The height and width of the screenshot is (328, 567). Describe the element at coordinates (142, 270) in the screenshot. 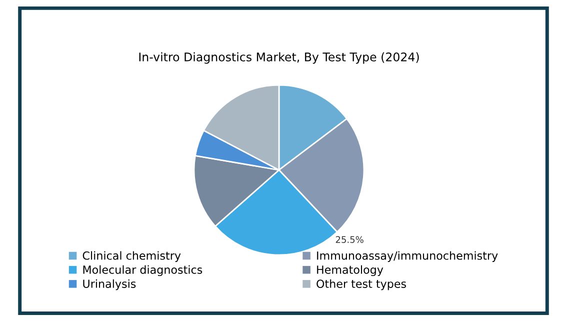

I see `legend-label: Molecular diagnostics` at that location.